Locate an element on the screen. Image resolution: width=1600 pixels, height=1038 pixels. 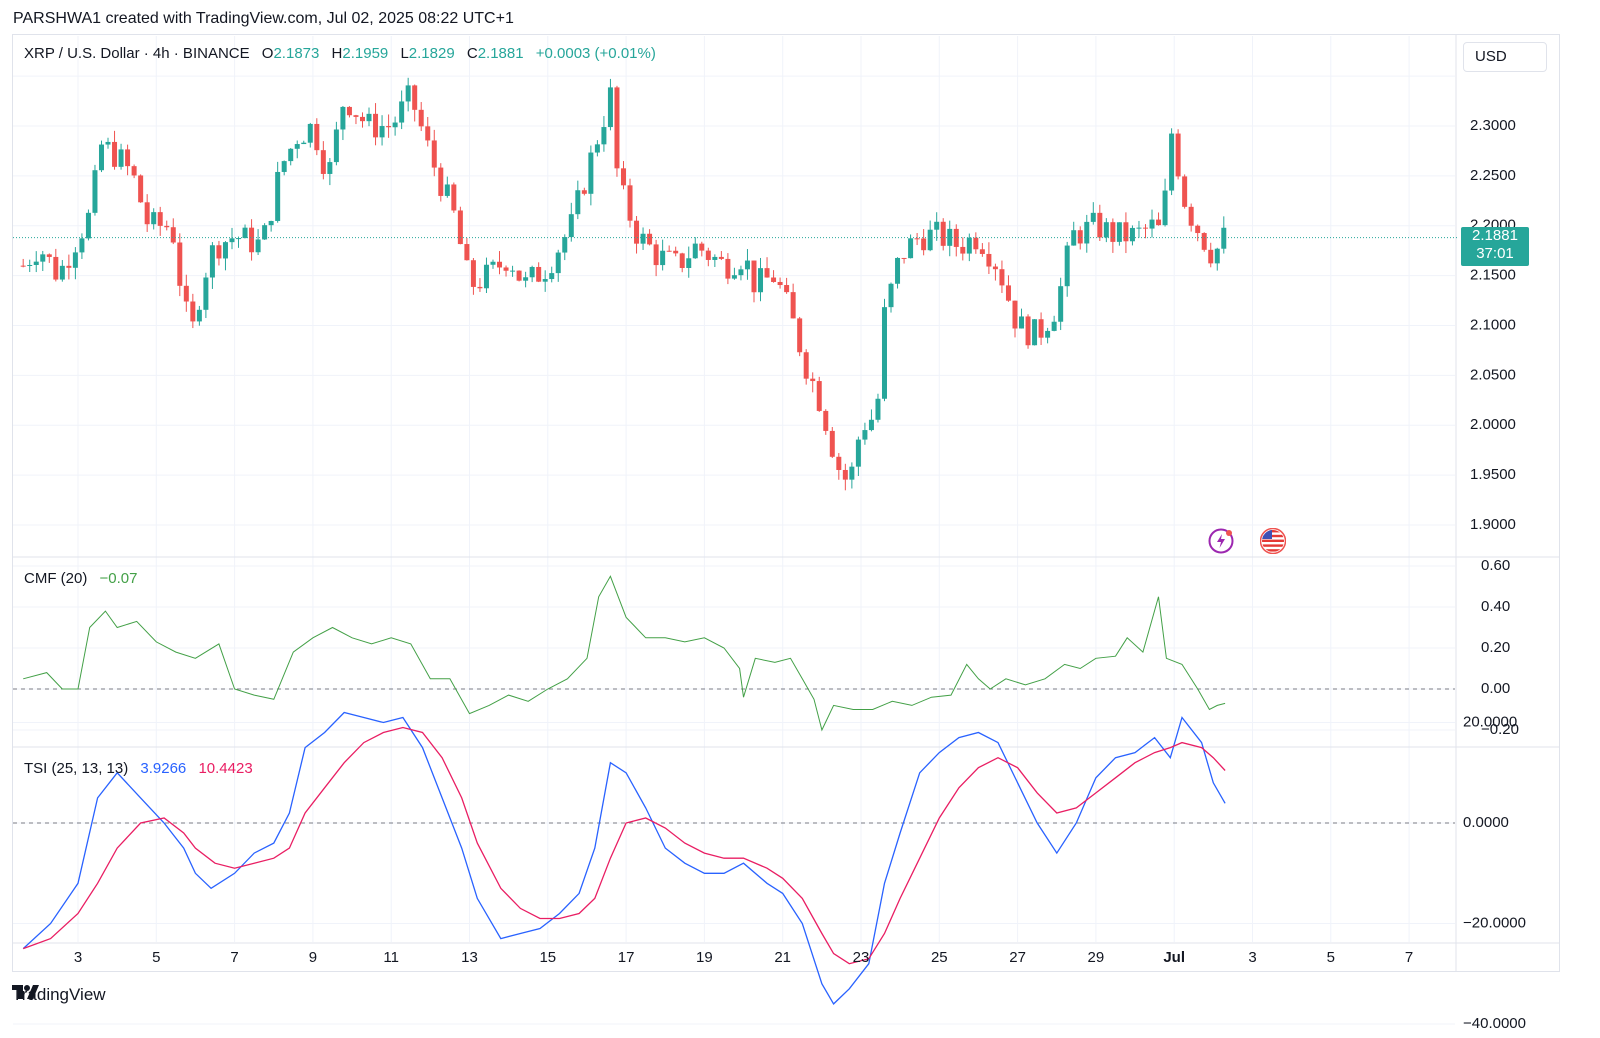
bar-countdown: 37:01 is located at coordinates (1495, 253).